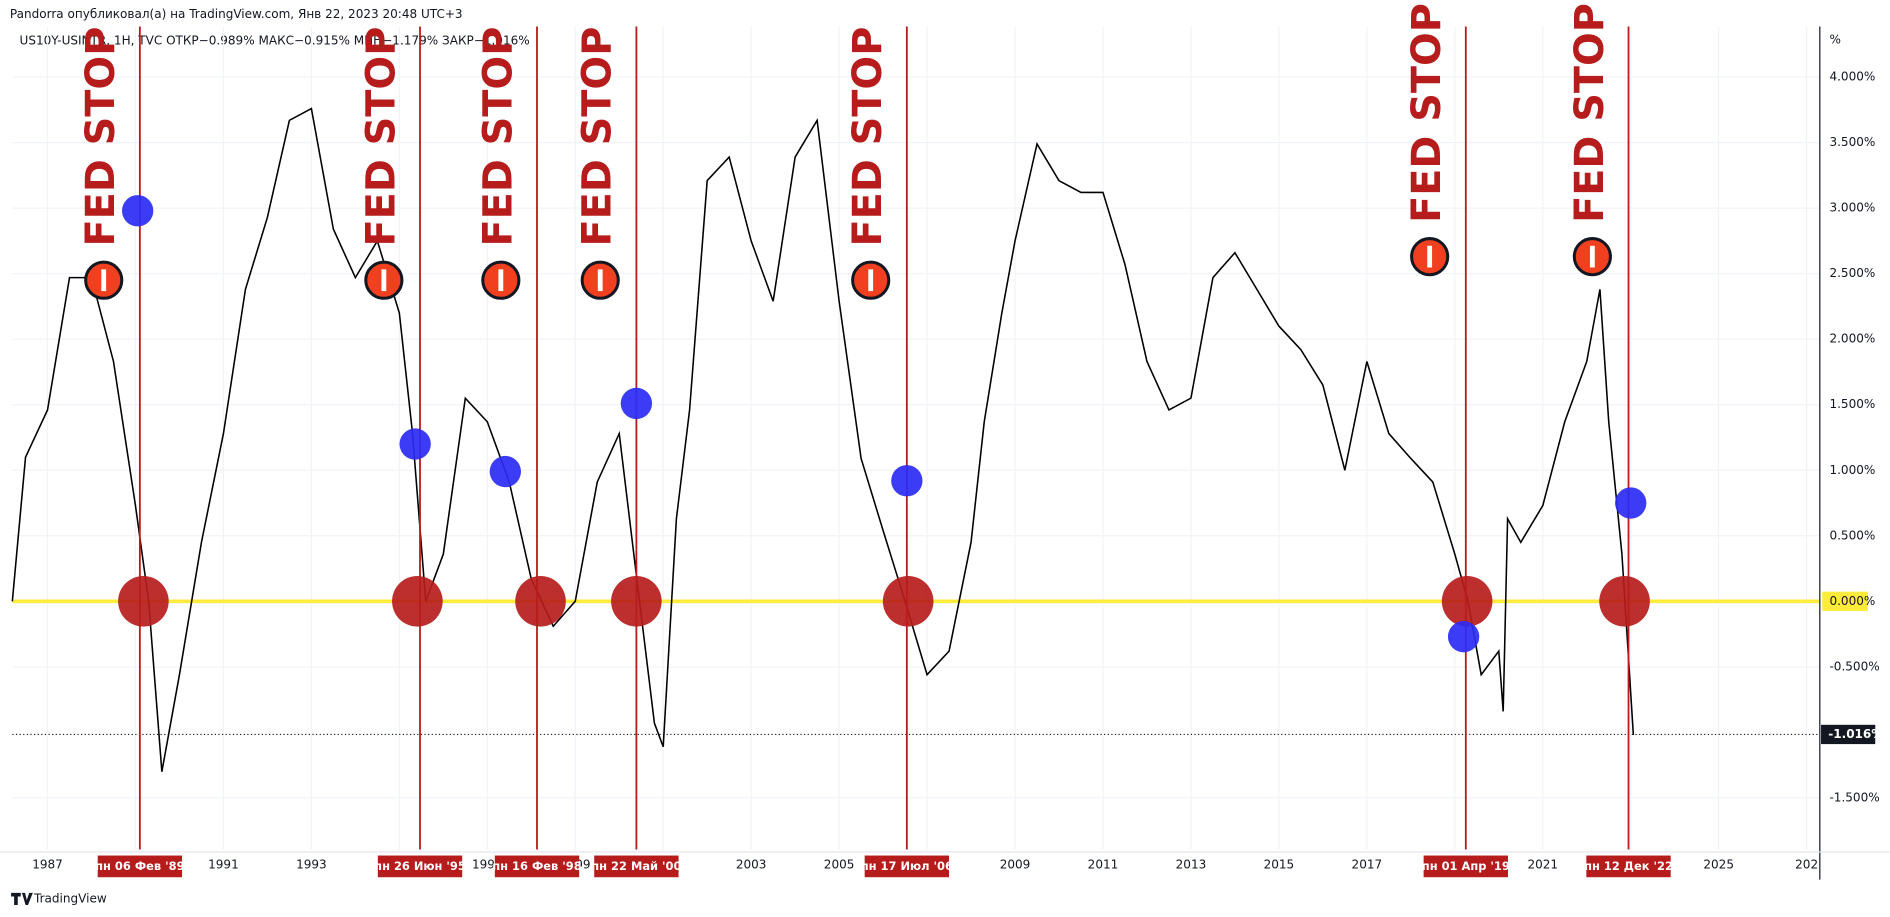  I want to click on zero-label: 0.000%, so click(1852, 601).